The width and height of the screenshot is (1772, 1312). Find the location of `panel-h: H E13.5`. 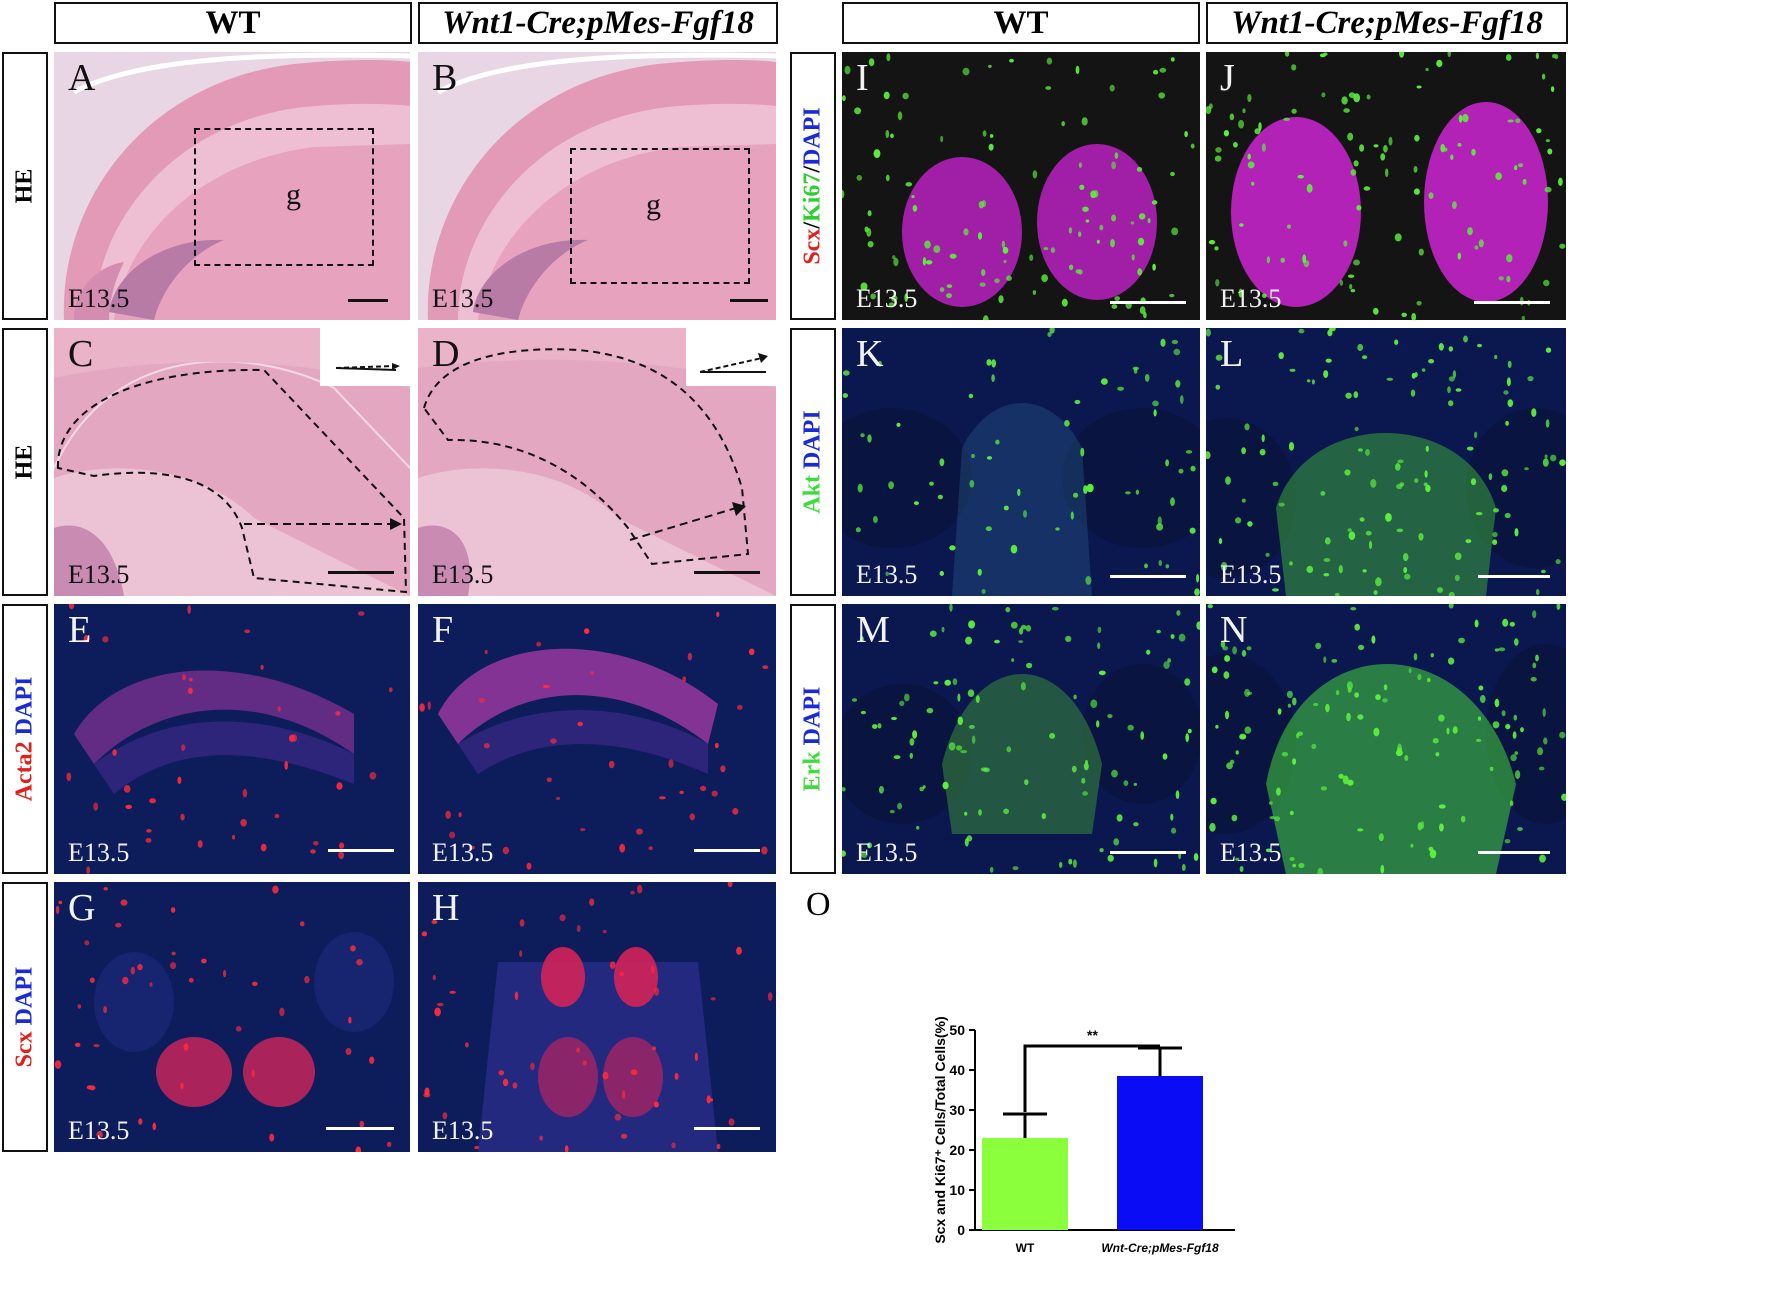

panel-h: H E13.5 is located at coordinates (597, 1017).